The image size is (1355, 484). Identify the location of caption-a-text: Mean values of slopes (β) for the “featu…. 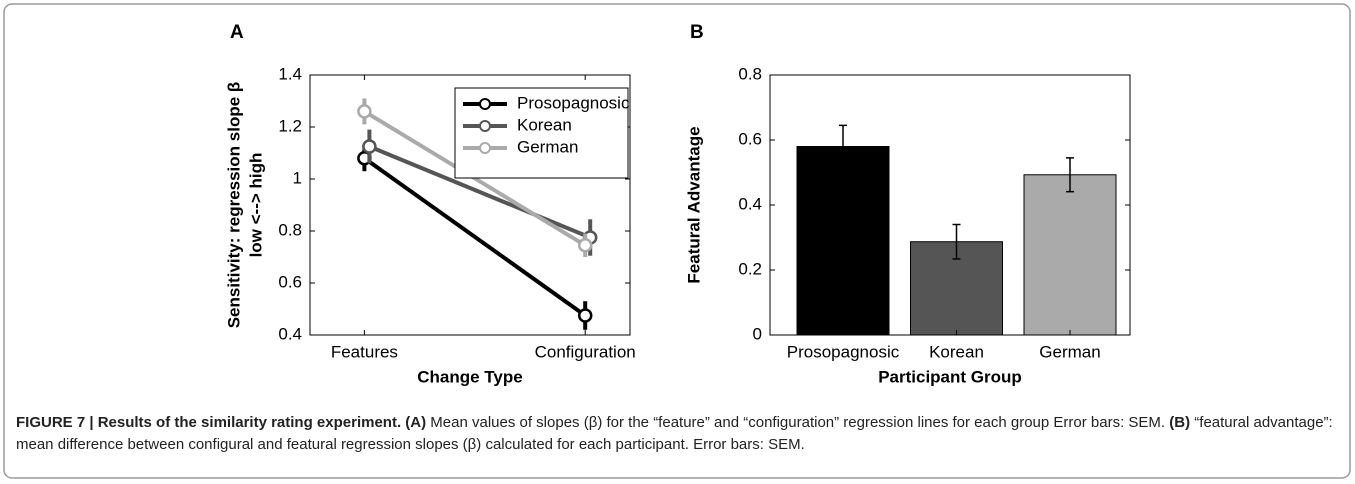
(796, 422).